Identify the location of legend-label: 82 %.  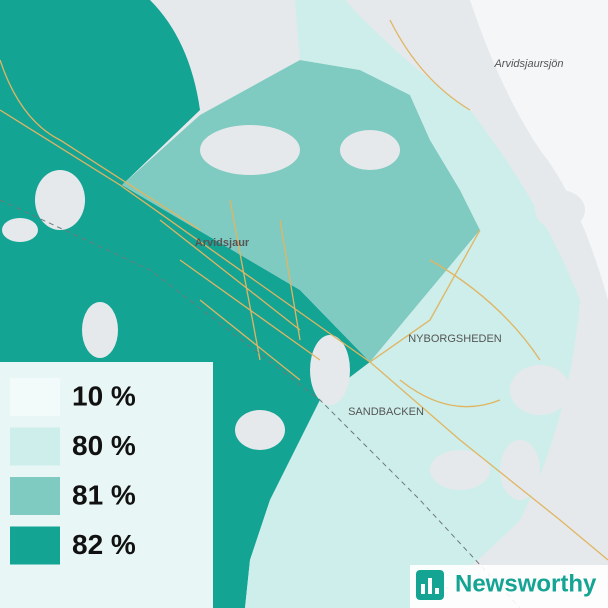
(104, 544).